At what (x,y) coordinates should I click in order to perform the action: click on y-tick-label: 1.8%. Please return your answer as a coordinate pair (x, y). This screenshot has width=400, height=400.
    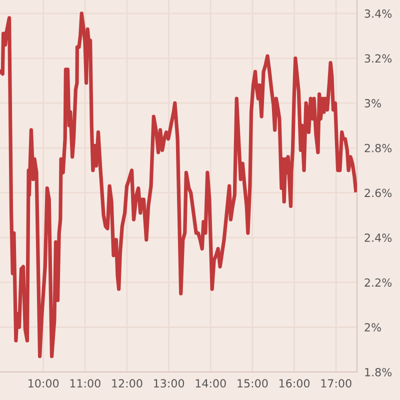
    Looking at the image, I should click on (378, 372).